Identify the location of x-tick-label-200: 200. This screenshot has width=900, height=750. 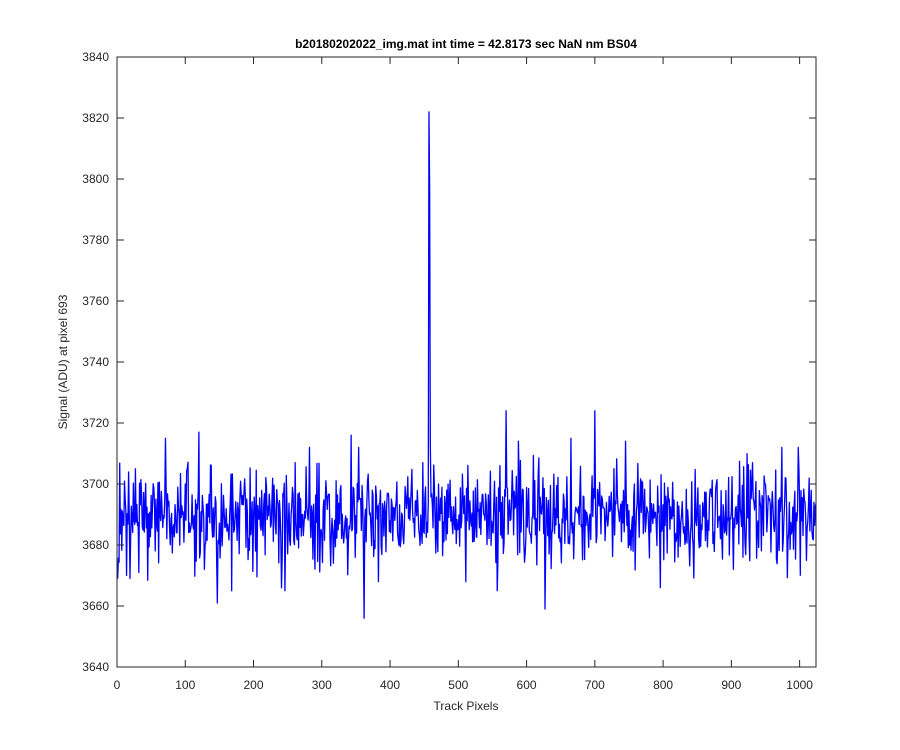
(254, 685).